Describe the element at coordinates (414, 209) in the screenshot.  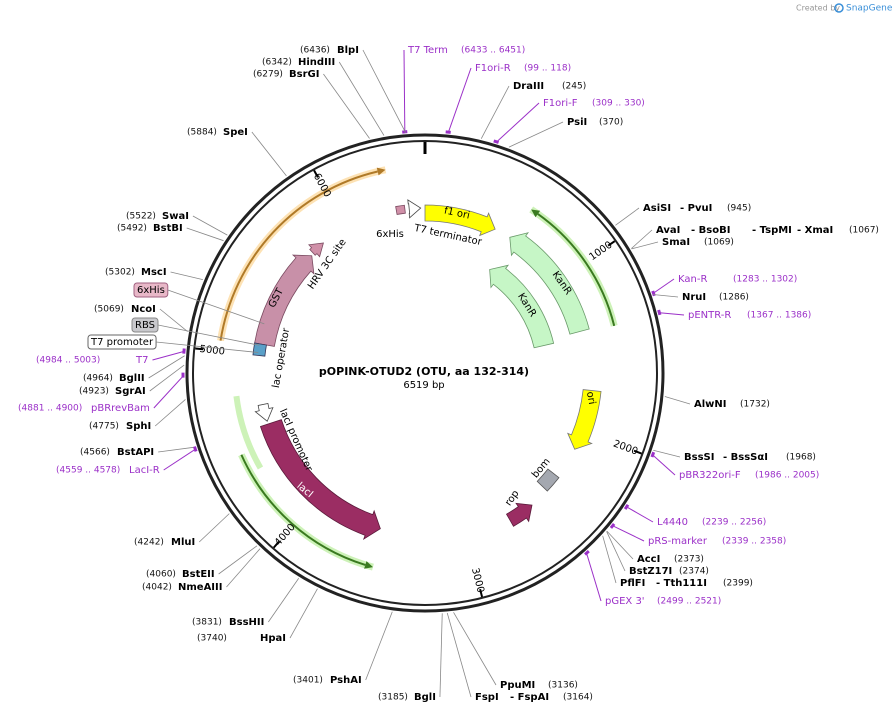
I see `t7-terminator-arrow` at that location.